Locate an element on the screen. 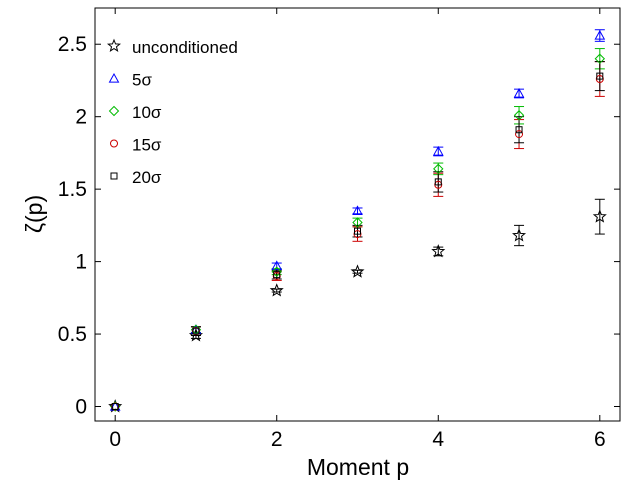 The image size is (621, 489). legend-marker-star is located at coordinates (114, 45).